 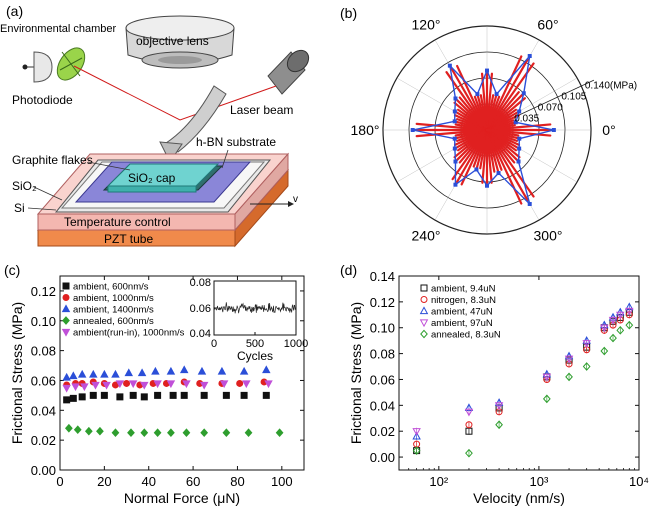 I want to click on polar-radial-label: 0.140(MPa), so click(x=611, y=85).